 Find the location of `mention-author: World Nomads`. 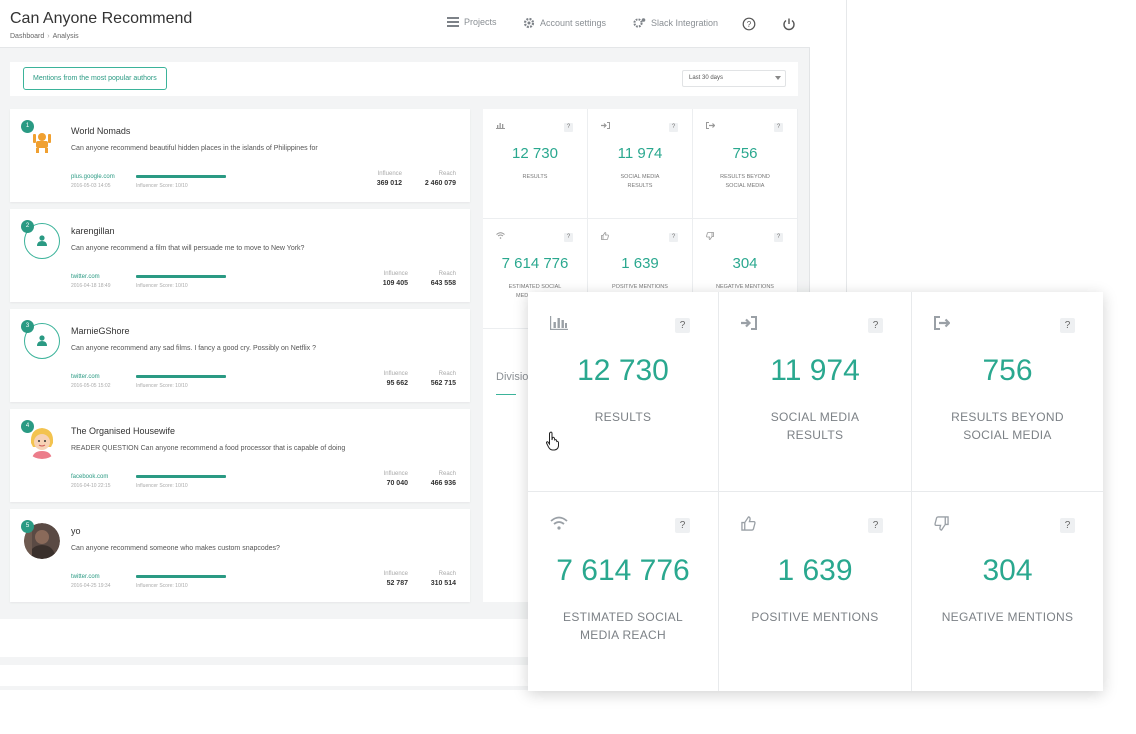

mention-author: World Nomads is located at coordinates (101, 131).